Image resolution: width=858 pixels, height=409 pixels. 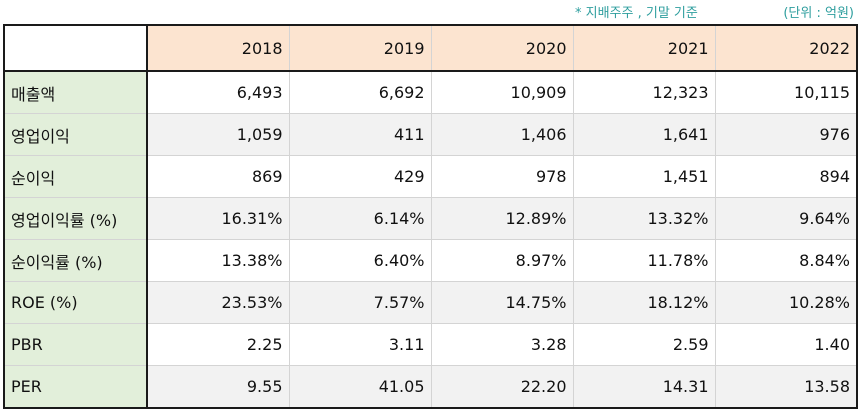 I want to click on cell-value: 13.38%, so click(x=218, y=260).